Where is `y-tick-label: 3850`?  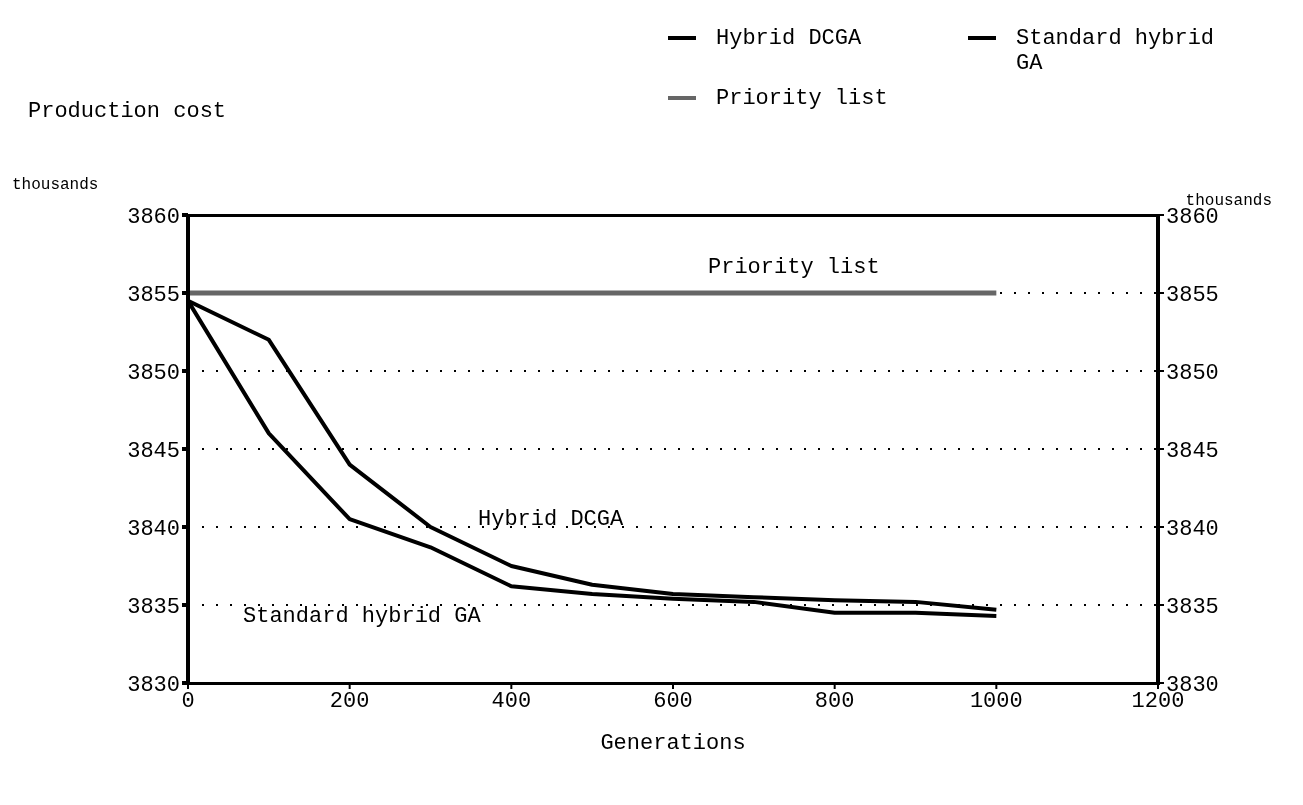
y-tick-label: 3850 is located at coordinates (153, 373).